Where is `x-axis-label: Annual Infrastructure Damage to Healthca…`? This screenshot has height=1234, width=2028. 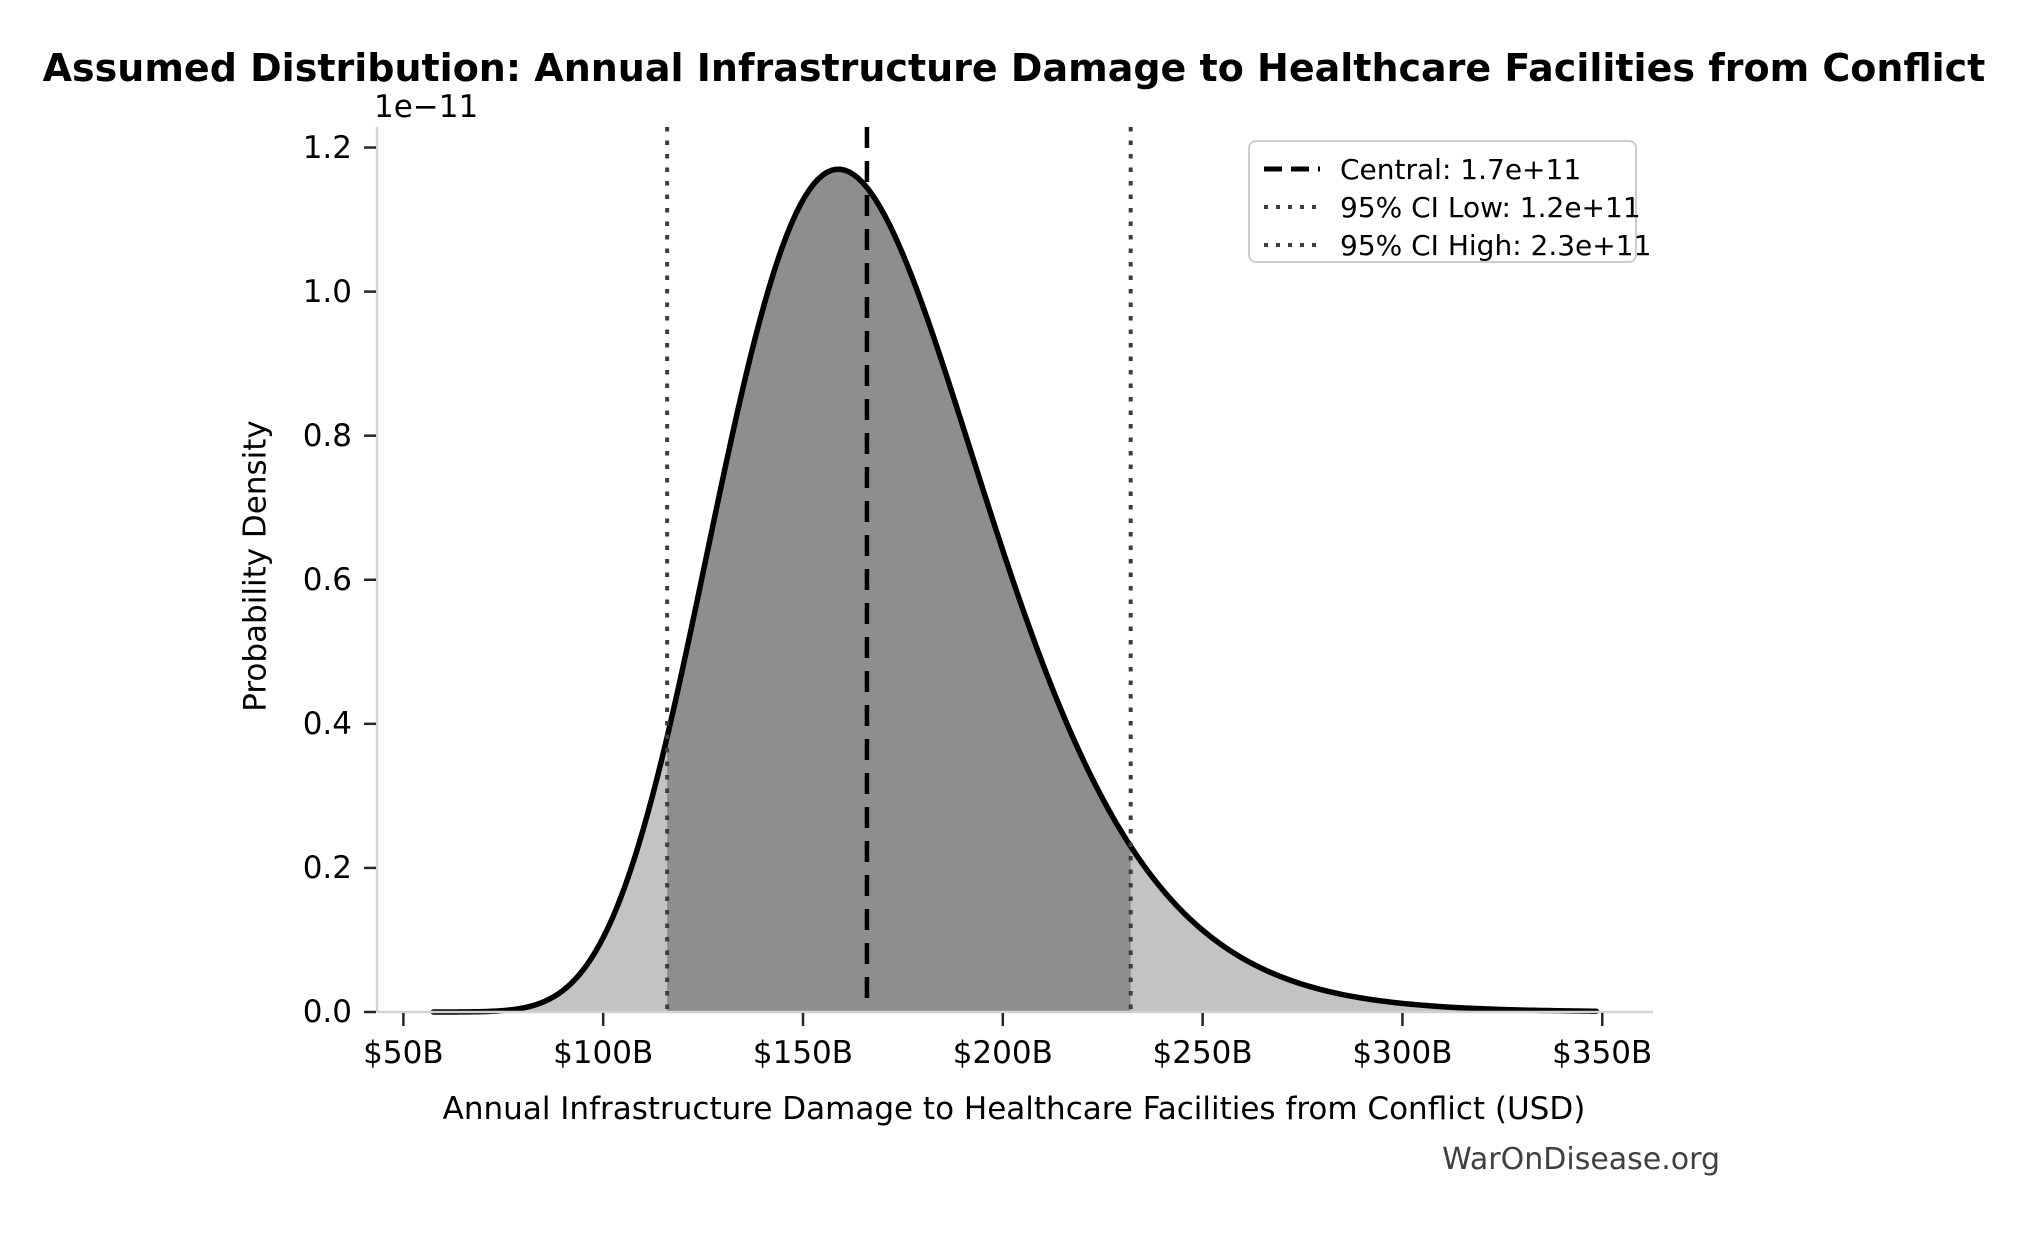
x-axis-label: Annual Infrastructure Damage to Healthca… is located at coordinates (1014, 1109).